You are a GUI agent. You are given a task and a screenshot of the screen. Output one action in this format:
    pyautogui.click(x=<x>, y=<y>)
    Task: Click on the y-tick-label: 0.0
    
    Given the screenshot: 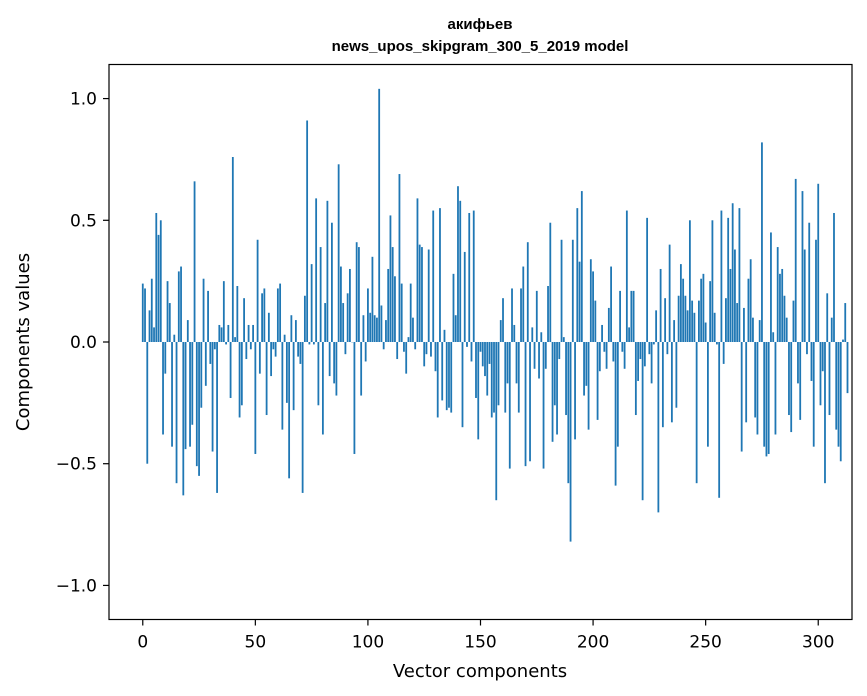 What is the action you would take?
    pyautogui.click(x=83, y=343)
    